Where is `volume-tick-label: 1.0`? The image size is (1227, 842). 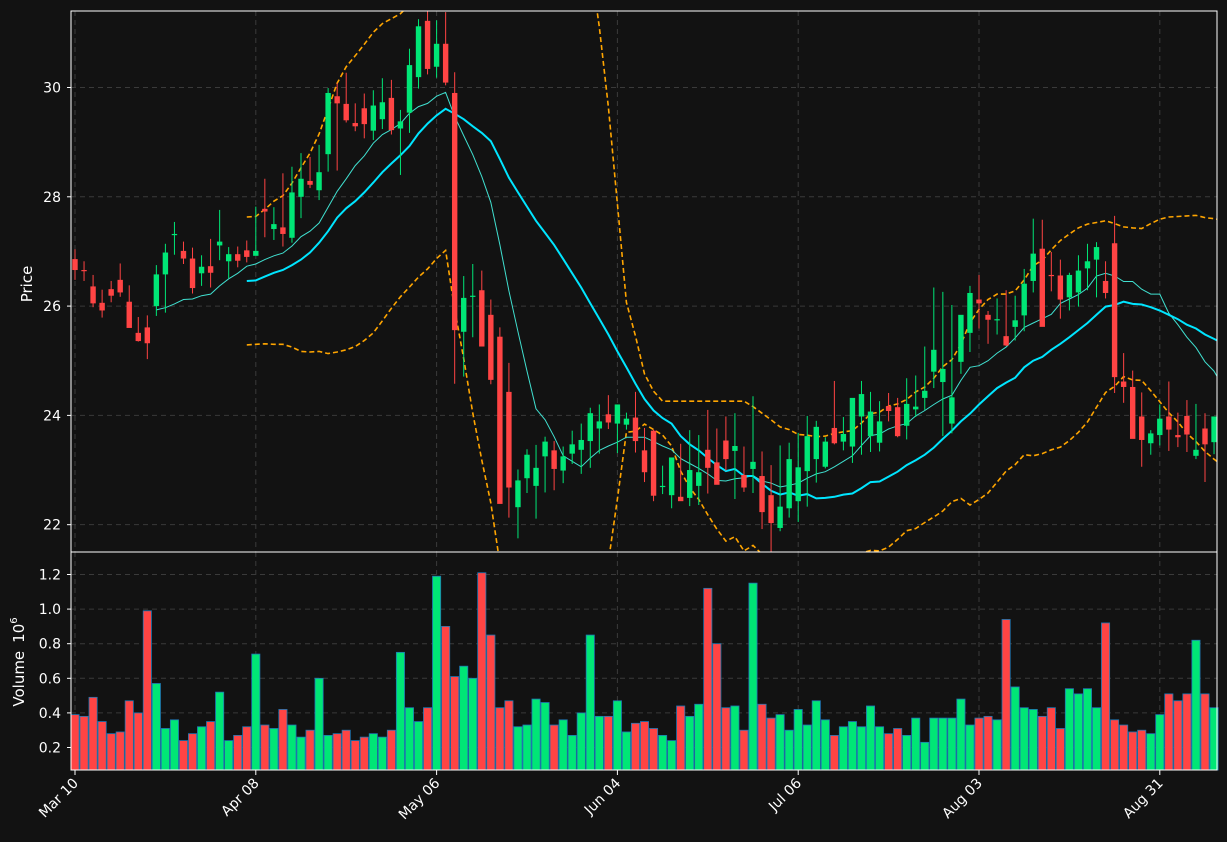 volume-tick-label: 1.0 is located at coordinates (50, 610).